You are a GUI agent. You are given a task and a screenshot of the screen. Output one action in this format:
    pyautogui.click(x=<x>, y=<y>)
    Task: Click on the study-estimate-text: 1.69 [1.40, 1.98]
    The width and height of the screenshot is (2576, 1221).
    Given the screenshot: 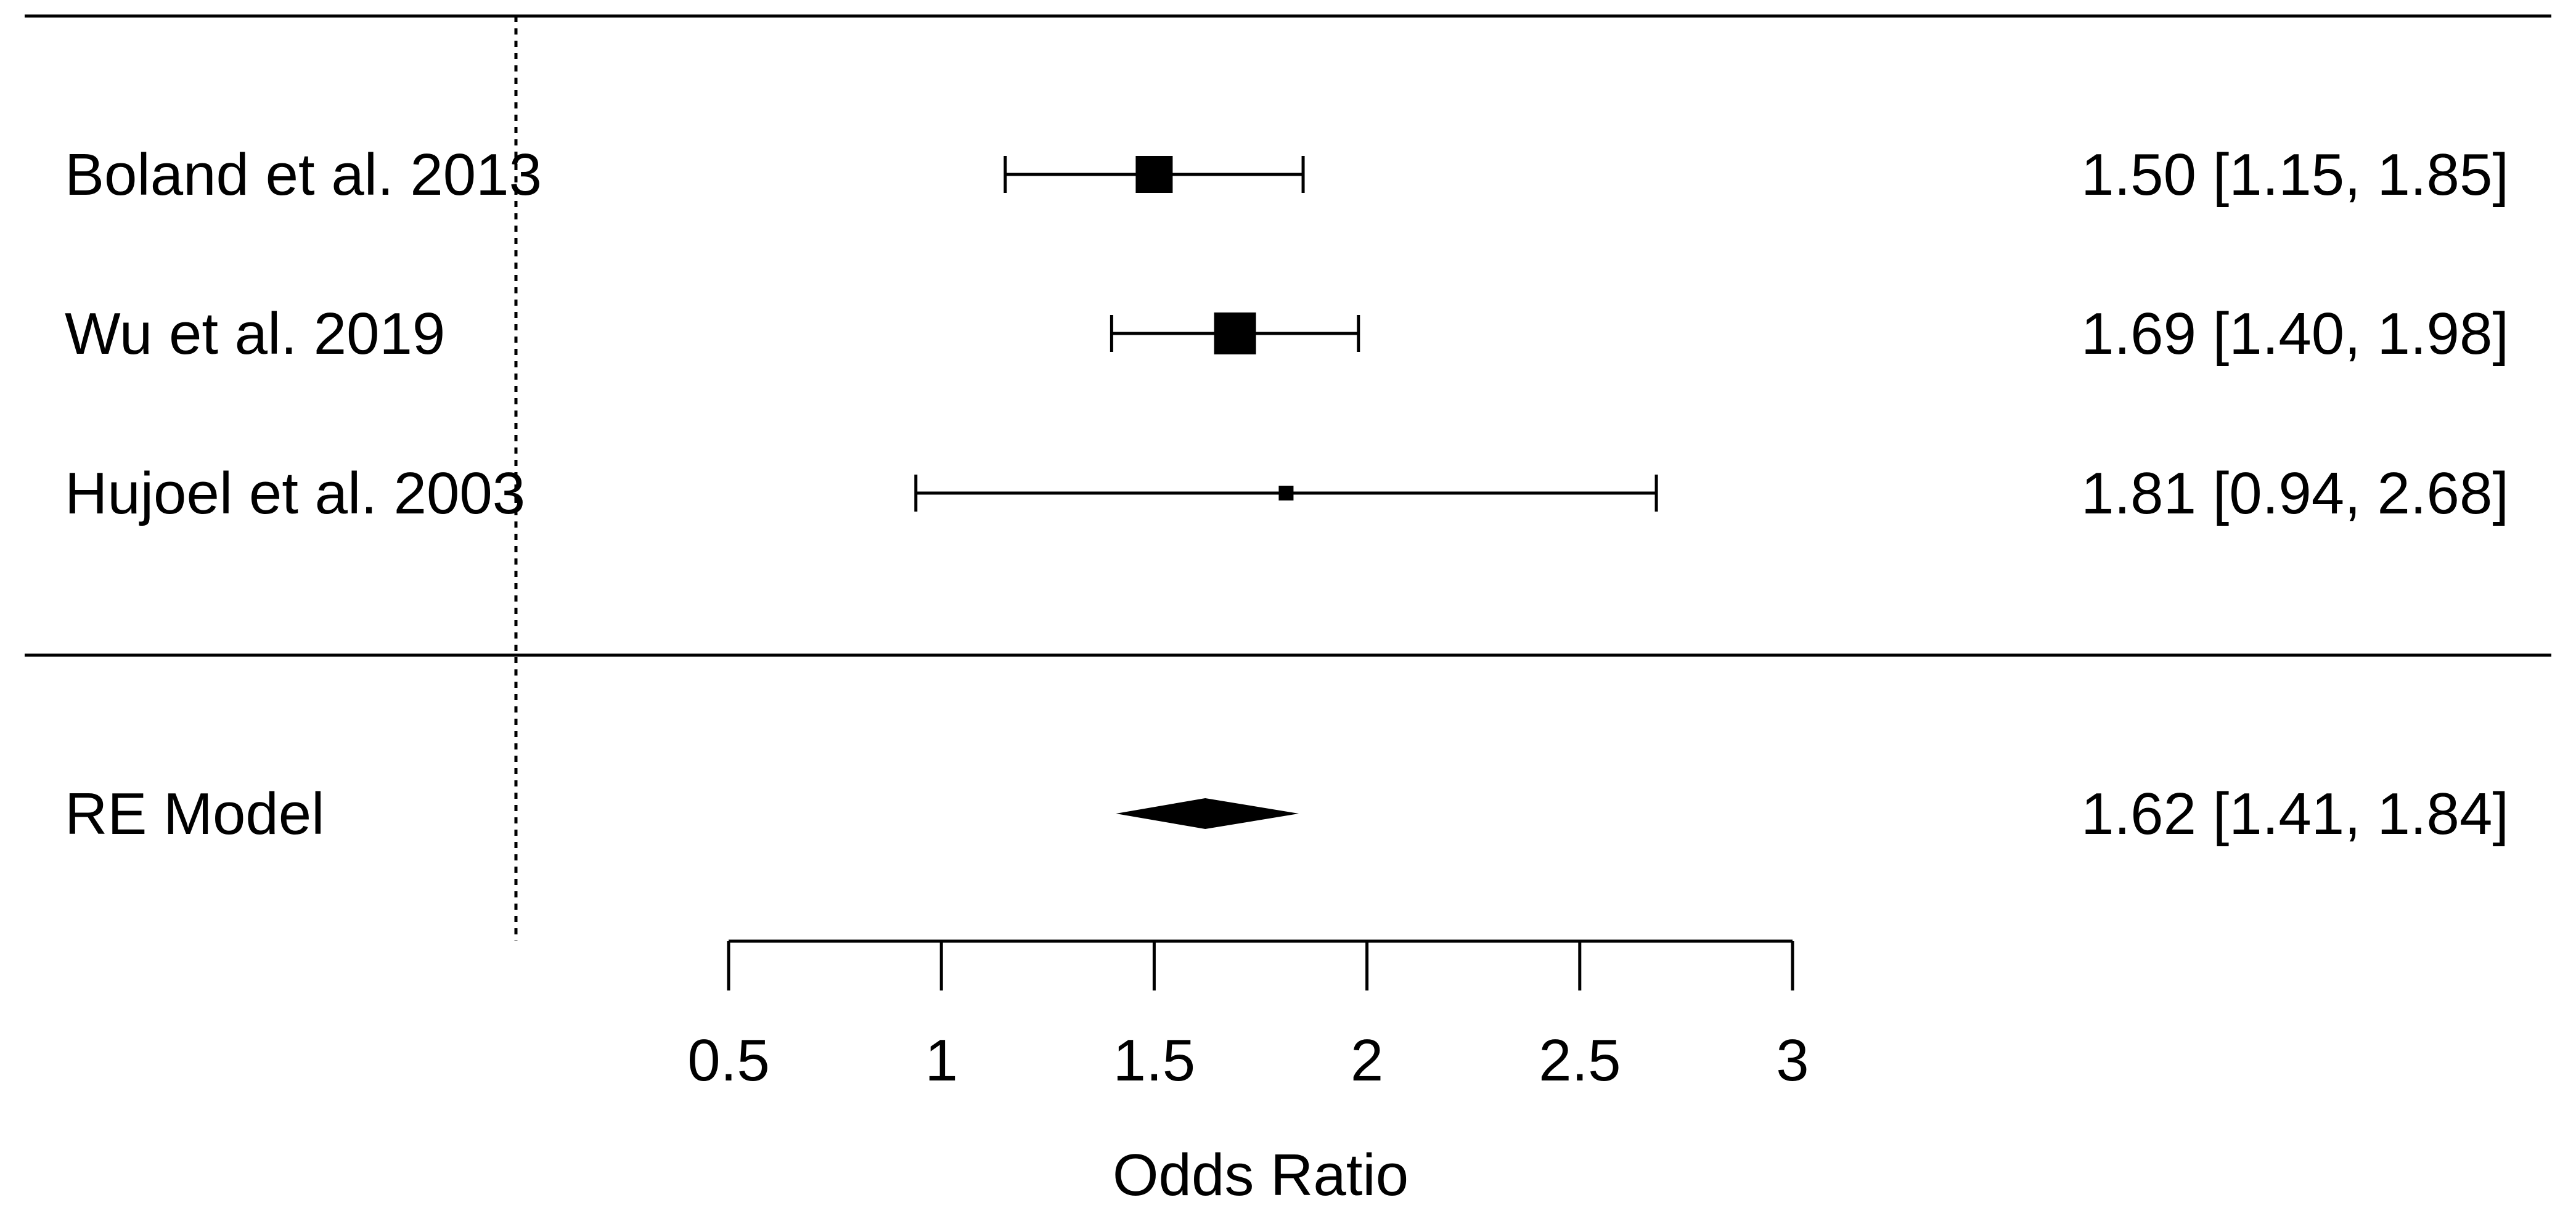 What is the action you would take?
    pyautogui.click(x=2295, y=334)
    